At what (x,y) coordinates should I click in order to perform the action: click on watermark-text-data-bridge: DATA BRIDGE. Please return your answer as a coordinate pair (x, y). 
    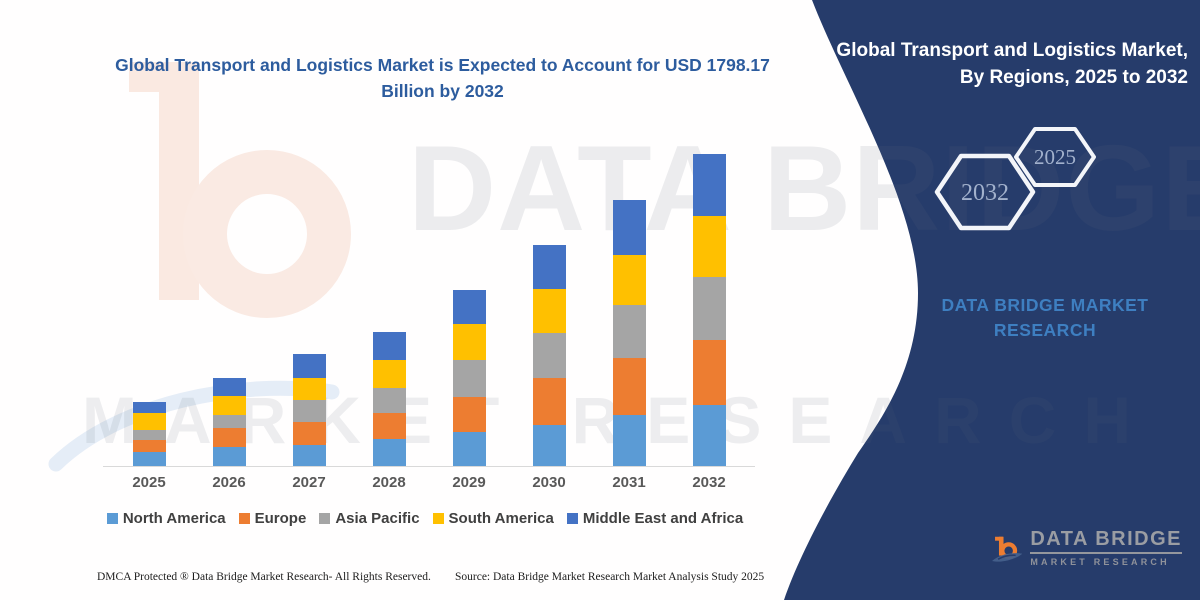
    Looking at the image, I should click on (804, 188).